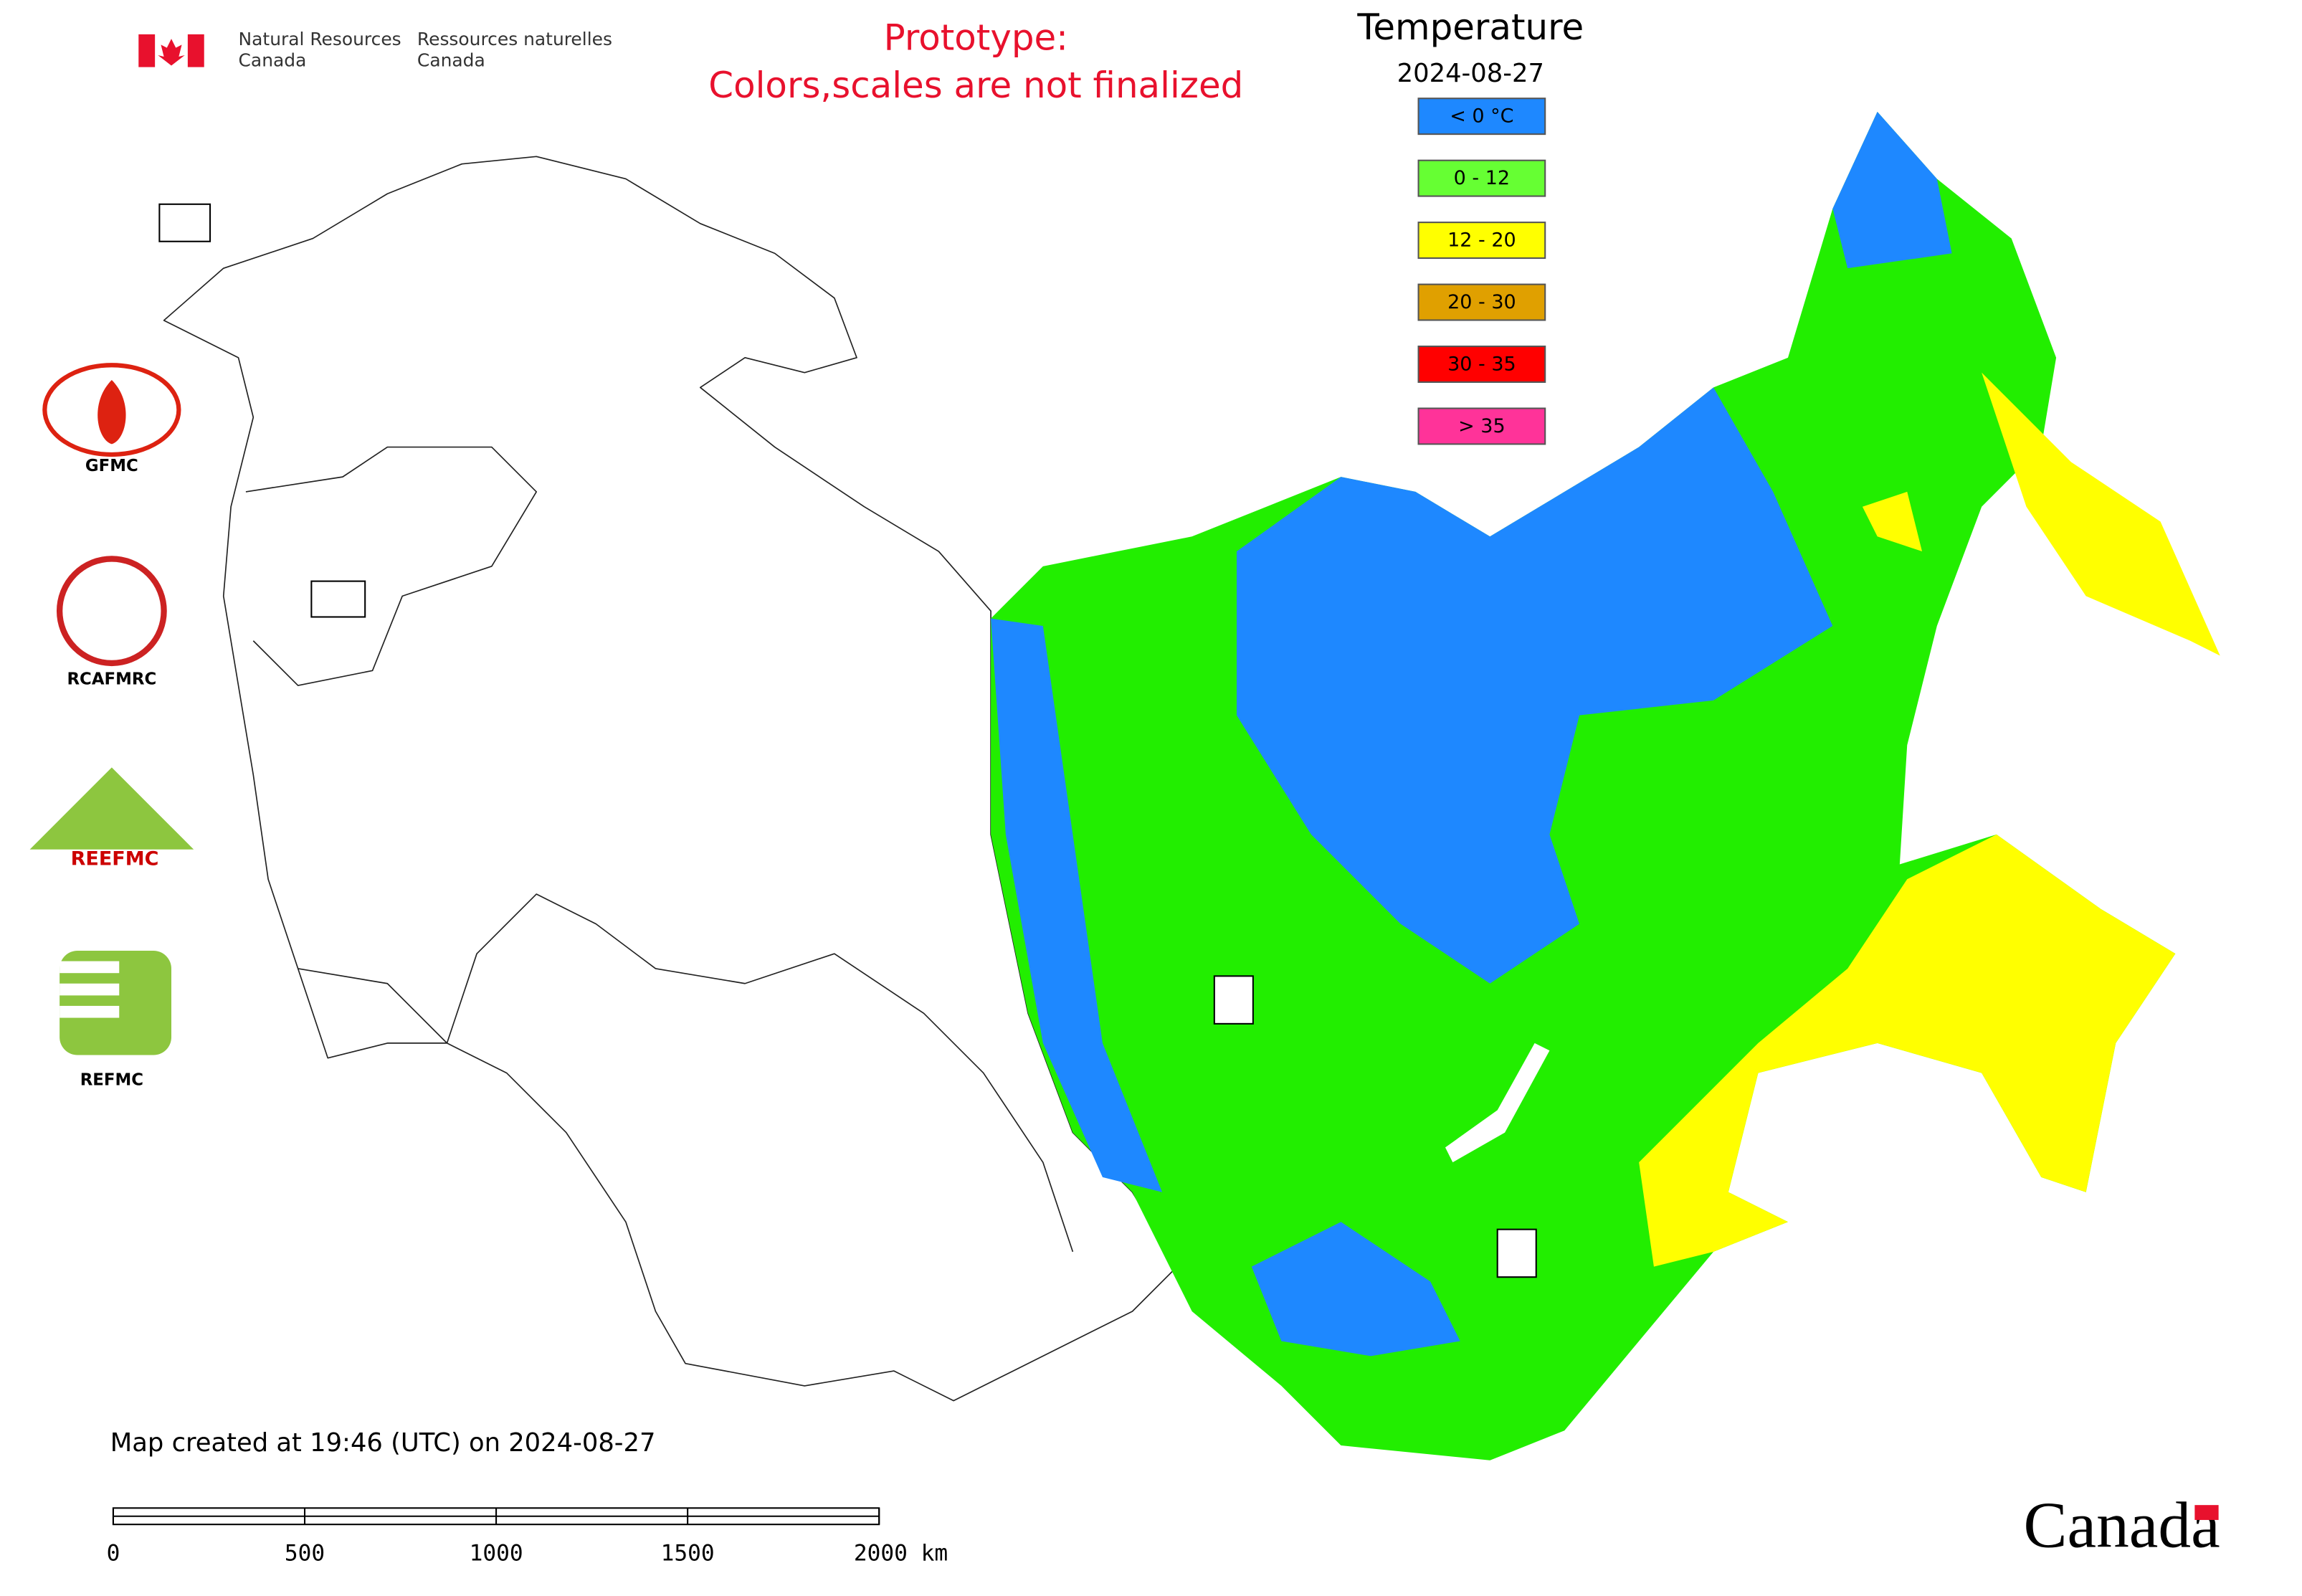 The image size is (2302, 1596). Describe the element at coordinates (901, 1554) in the screenshot. I see `scale-label: 2000 km` at that location.